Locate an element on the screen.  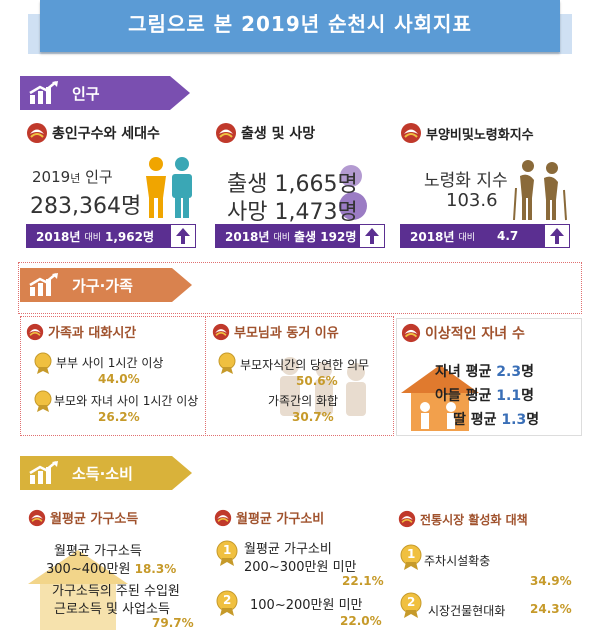
family-silhouette-icon is located at coordinates (323, 386).